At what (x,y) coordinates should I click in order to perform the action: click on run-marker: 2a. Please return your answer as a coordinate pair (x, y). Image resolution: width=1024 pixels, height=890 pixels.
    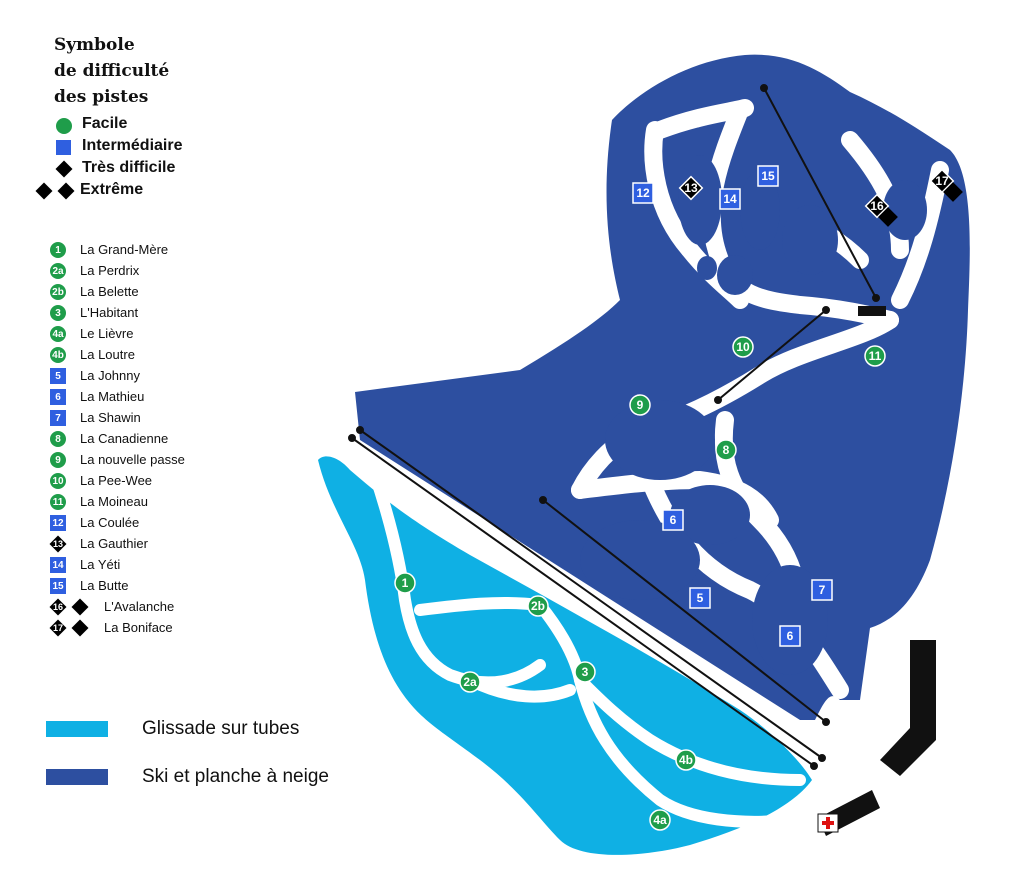
    Looking at the image, I should click on (470, 682).